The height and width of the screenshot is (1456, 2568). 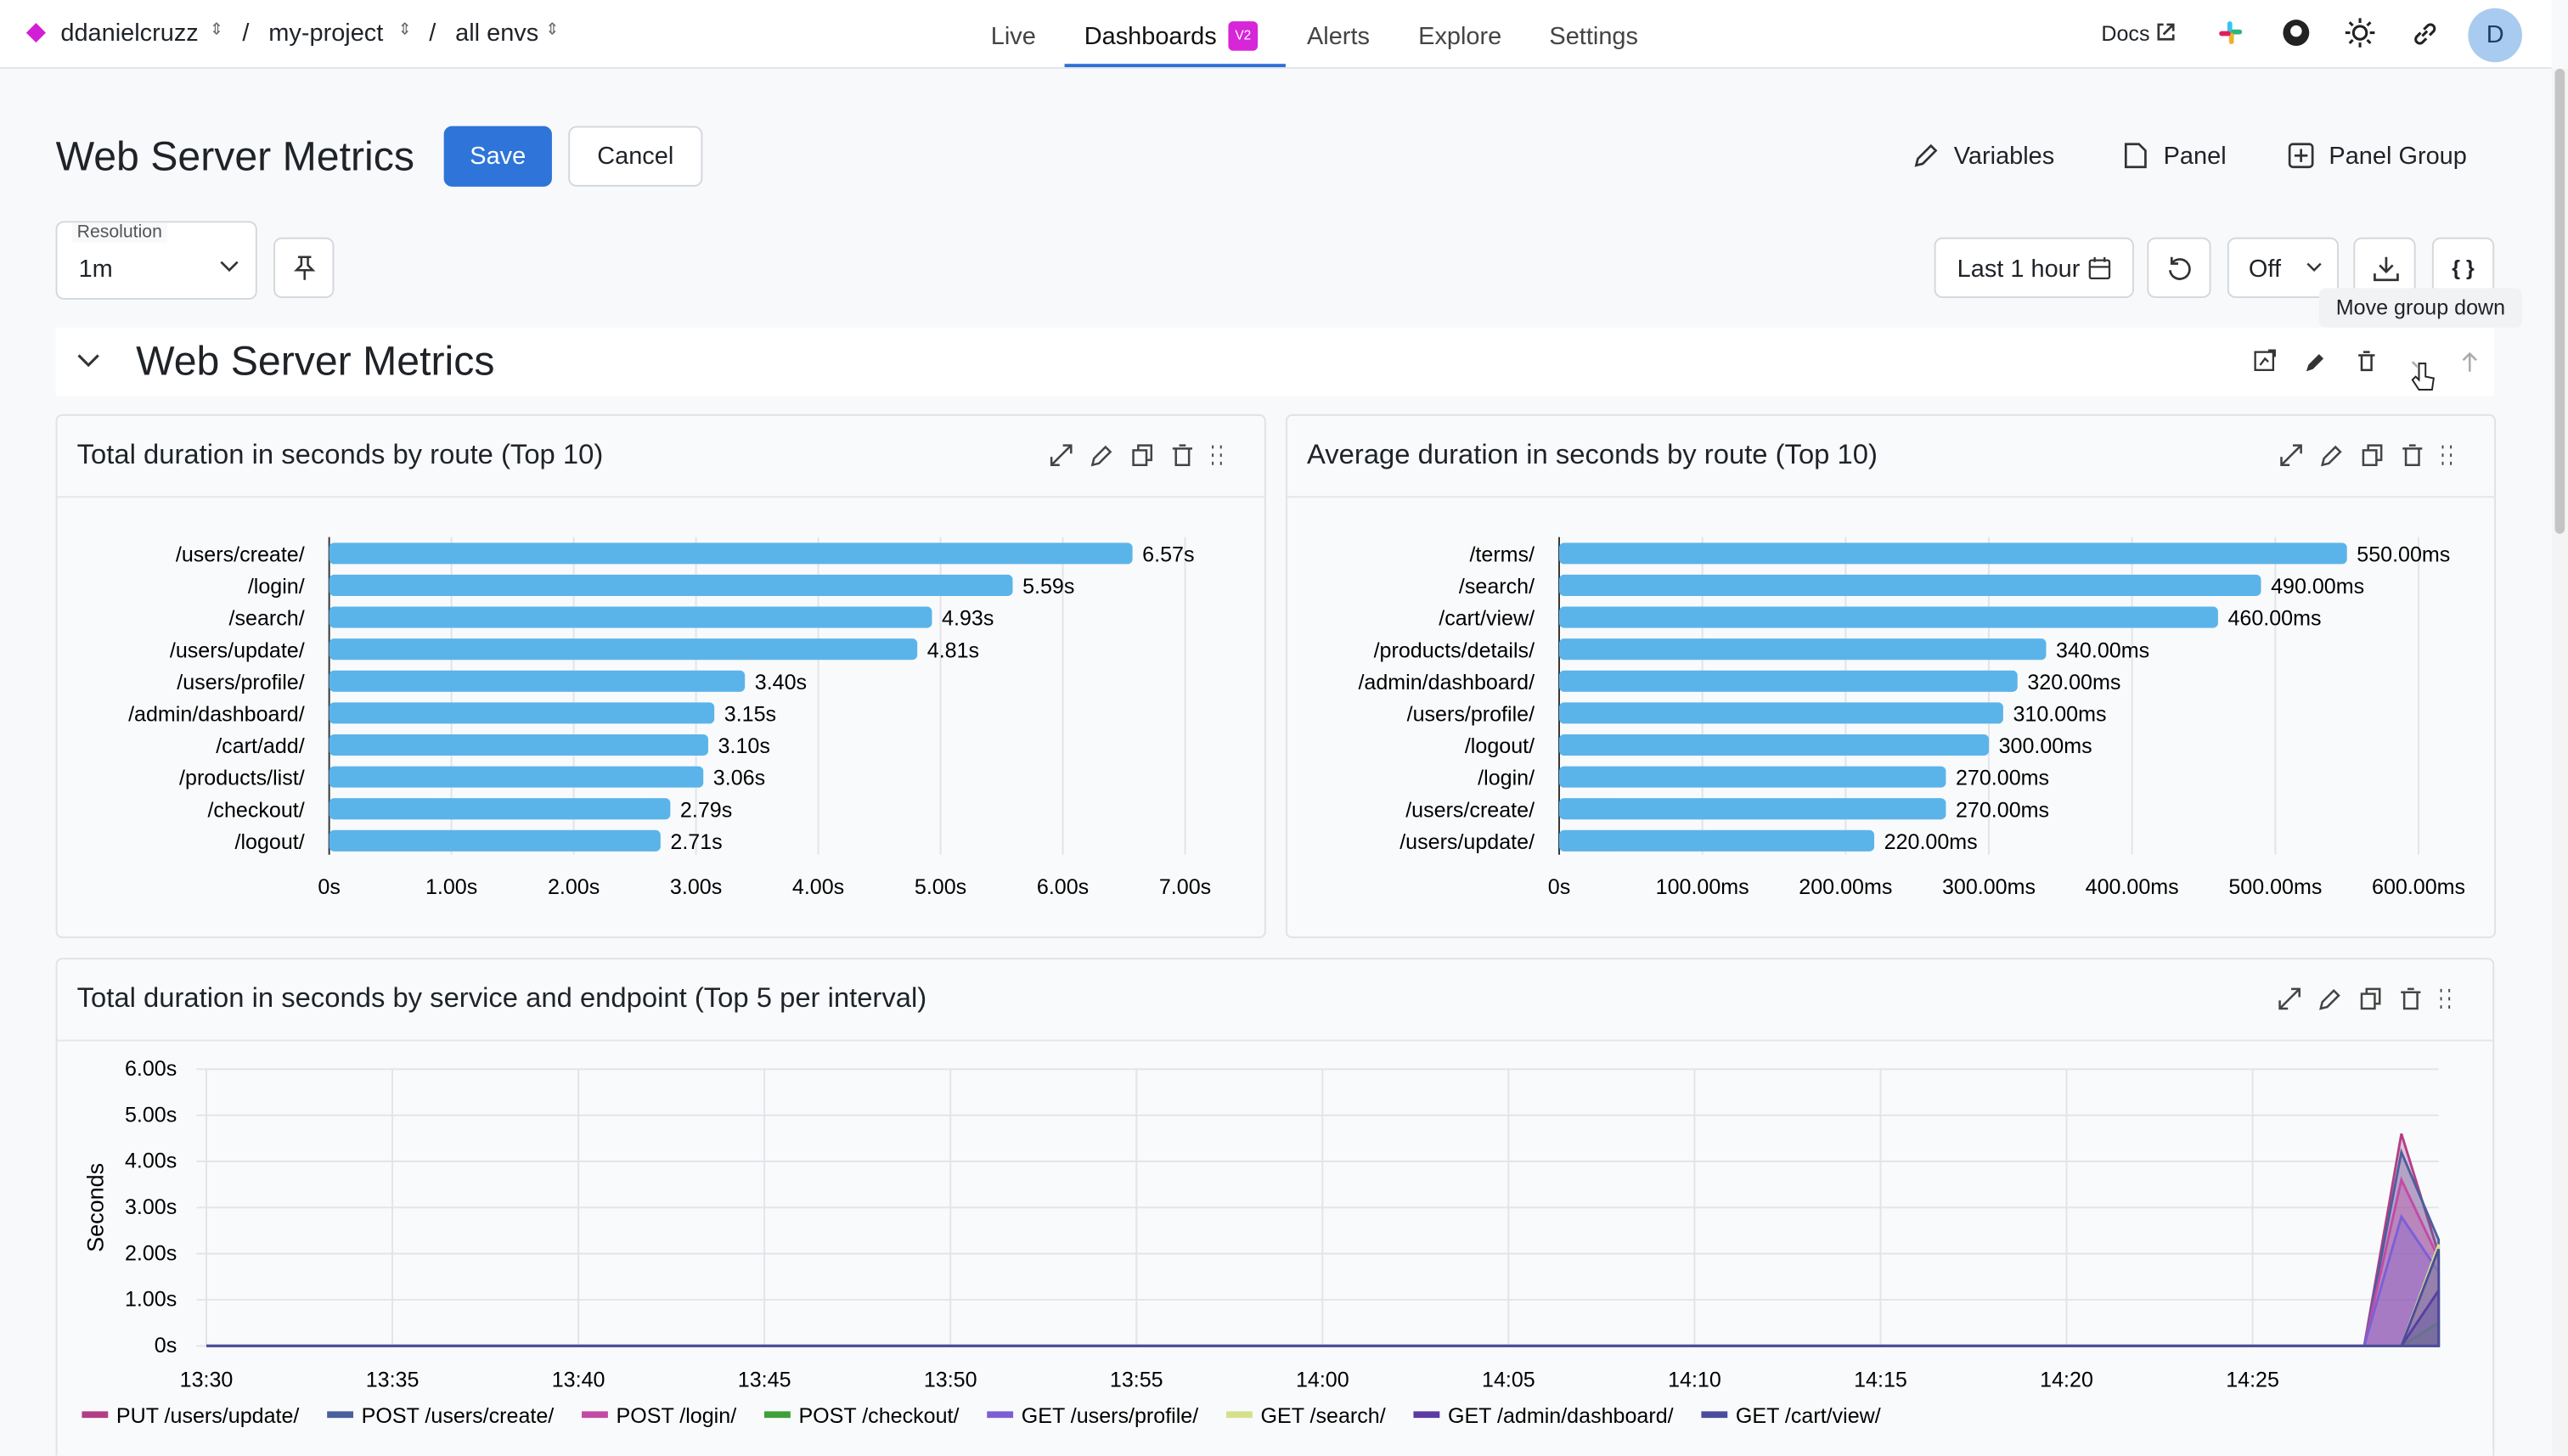 What do you see at coordinates (1110, 1416) in the screenshot?
I see `legend-label: GET /users/profile/` at bounding box center [1110, 1416].